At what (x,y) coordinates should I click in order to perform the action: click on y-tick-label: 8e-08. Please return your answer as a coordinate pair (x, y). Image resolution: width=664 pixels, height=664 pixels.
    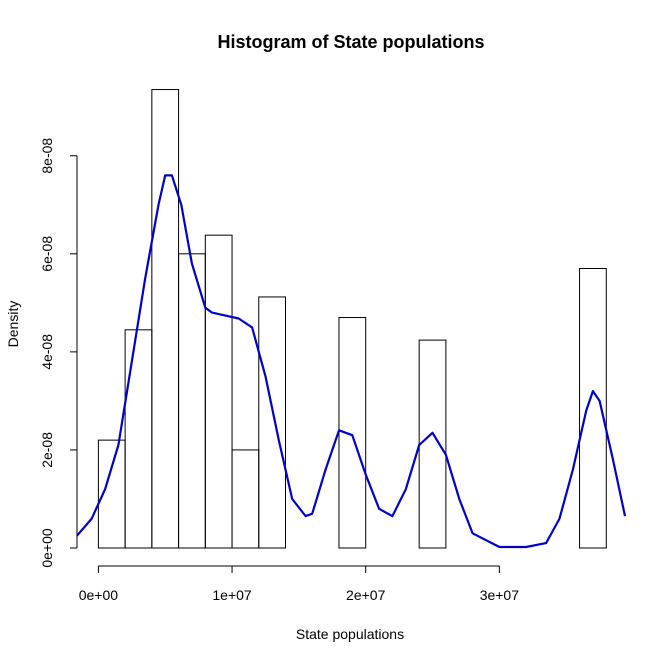
    Looking at the image, I should click on (47, 156).